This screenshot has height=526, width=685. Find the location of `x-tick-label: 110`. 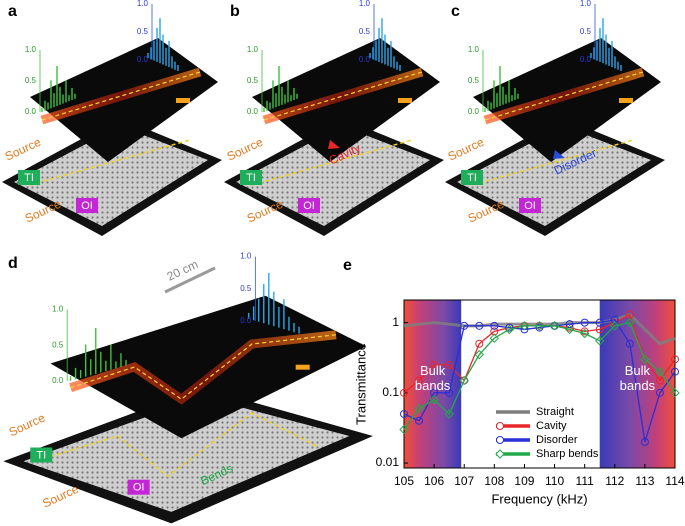

x-tick-label: 110 is located at coordinates (554, 481).